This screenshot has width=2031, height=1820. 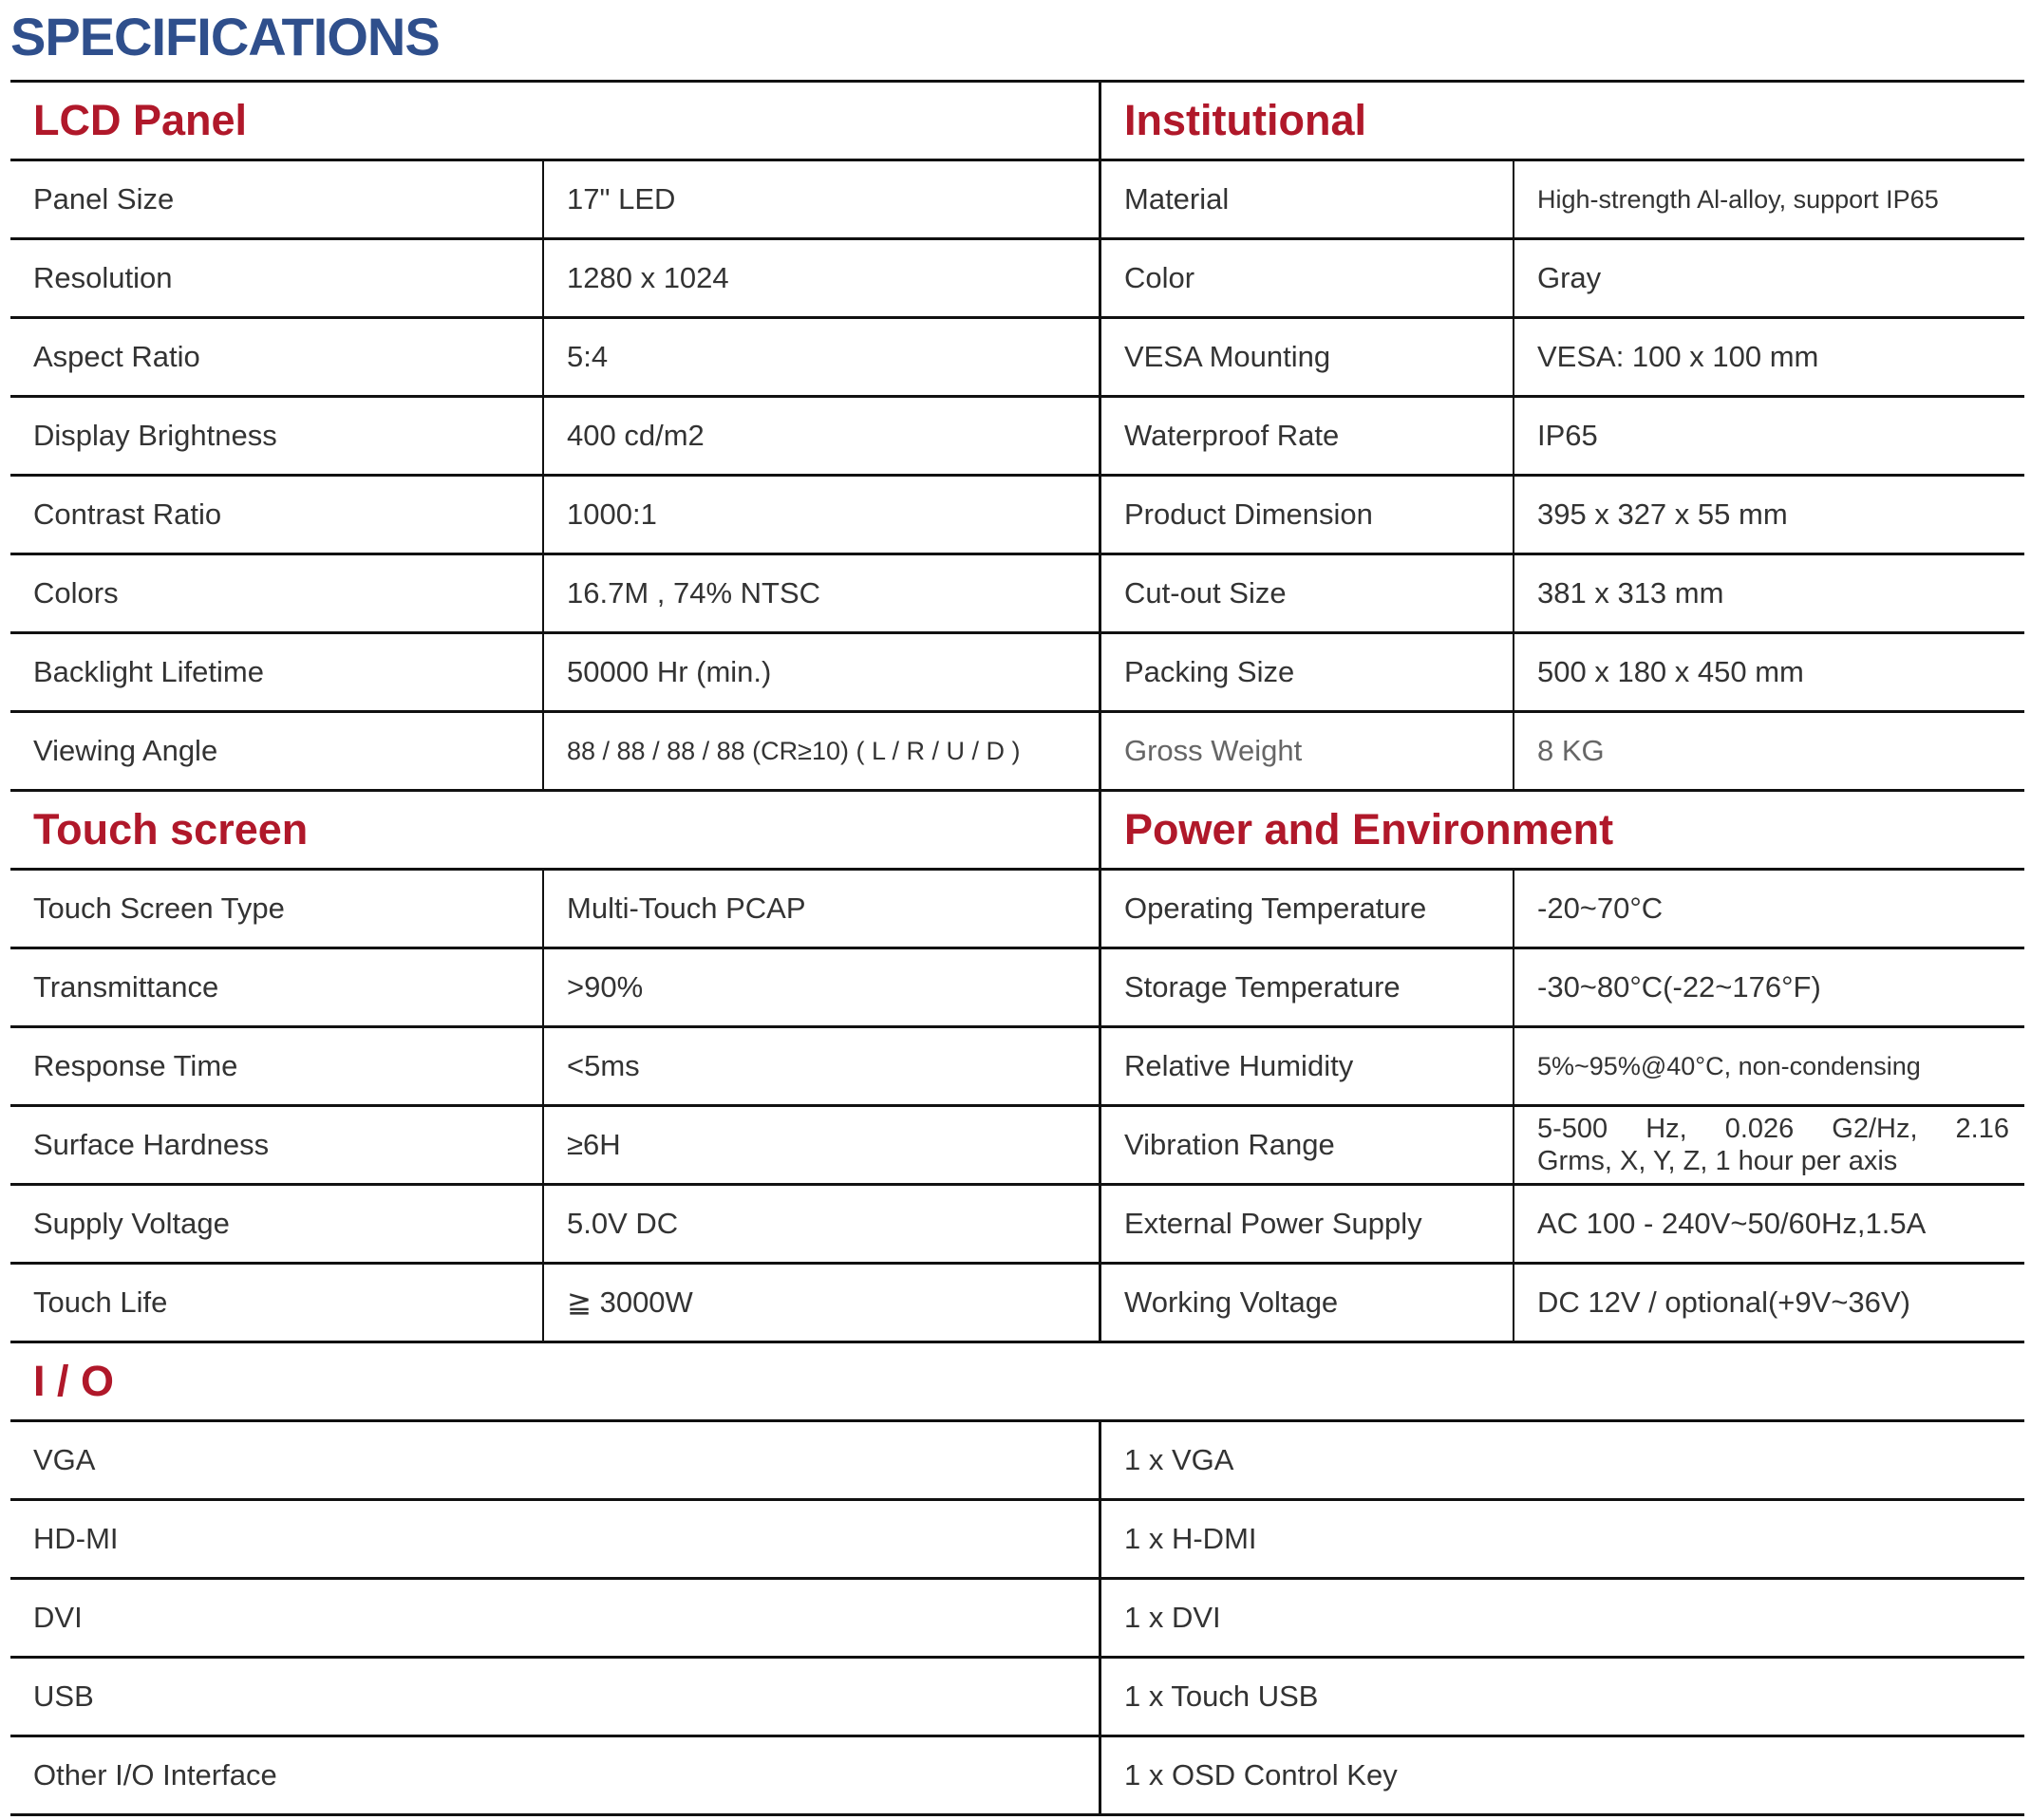 What do you see at coordinates (822, 515) in the screenshot?
I see `spec-value: 1000:1` at bounding box center [822, 515].